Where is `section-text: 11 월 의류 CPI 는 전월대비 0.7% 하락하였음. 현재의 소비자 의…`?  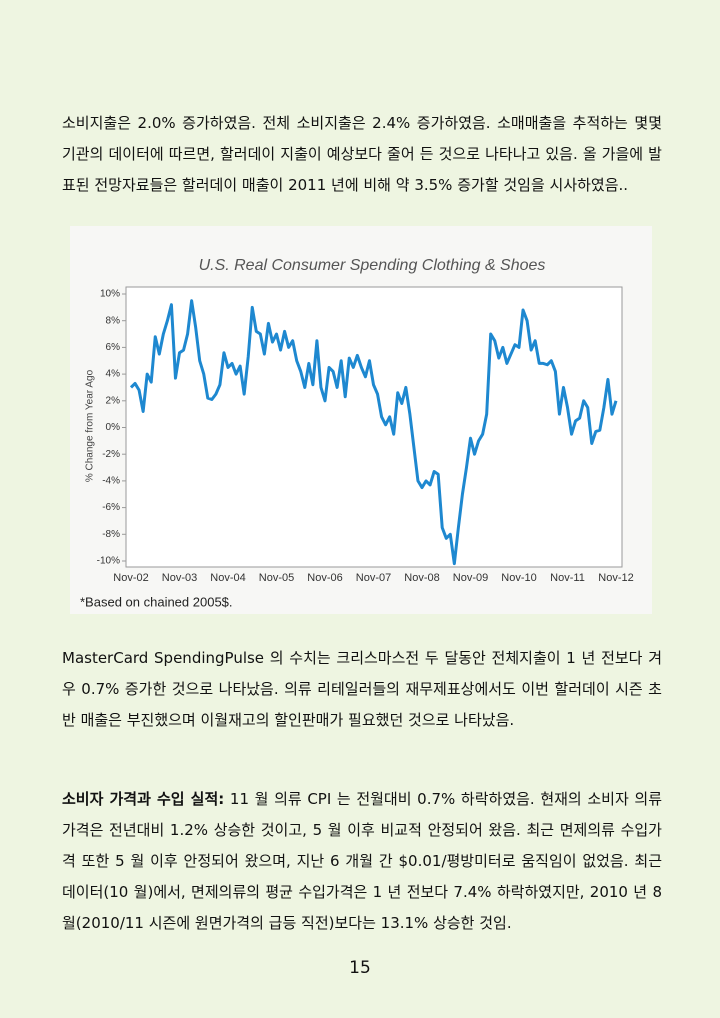 section-text: 11 월 의류 CPI 는 전월대비 0.7% 하락하였음. 현재의 소비자 의… is located at coordinates (362, 861).